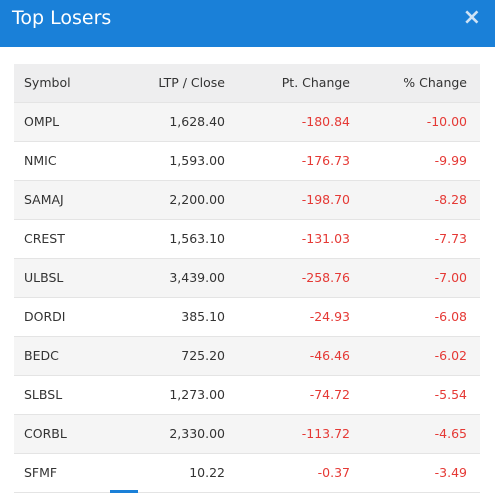 The image size is (495, 493). What do you see at coordinates (247, 317) in the screenshot?
I see `table-row: DORDI 385.10 -24.93 -6.08` at bounding box center [247, 317].